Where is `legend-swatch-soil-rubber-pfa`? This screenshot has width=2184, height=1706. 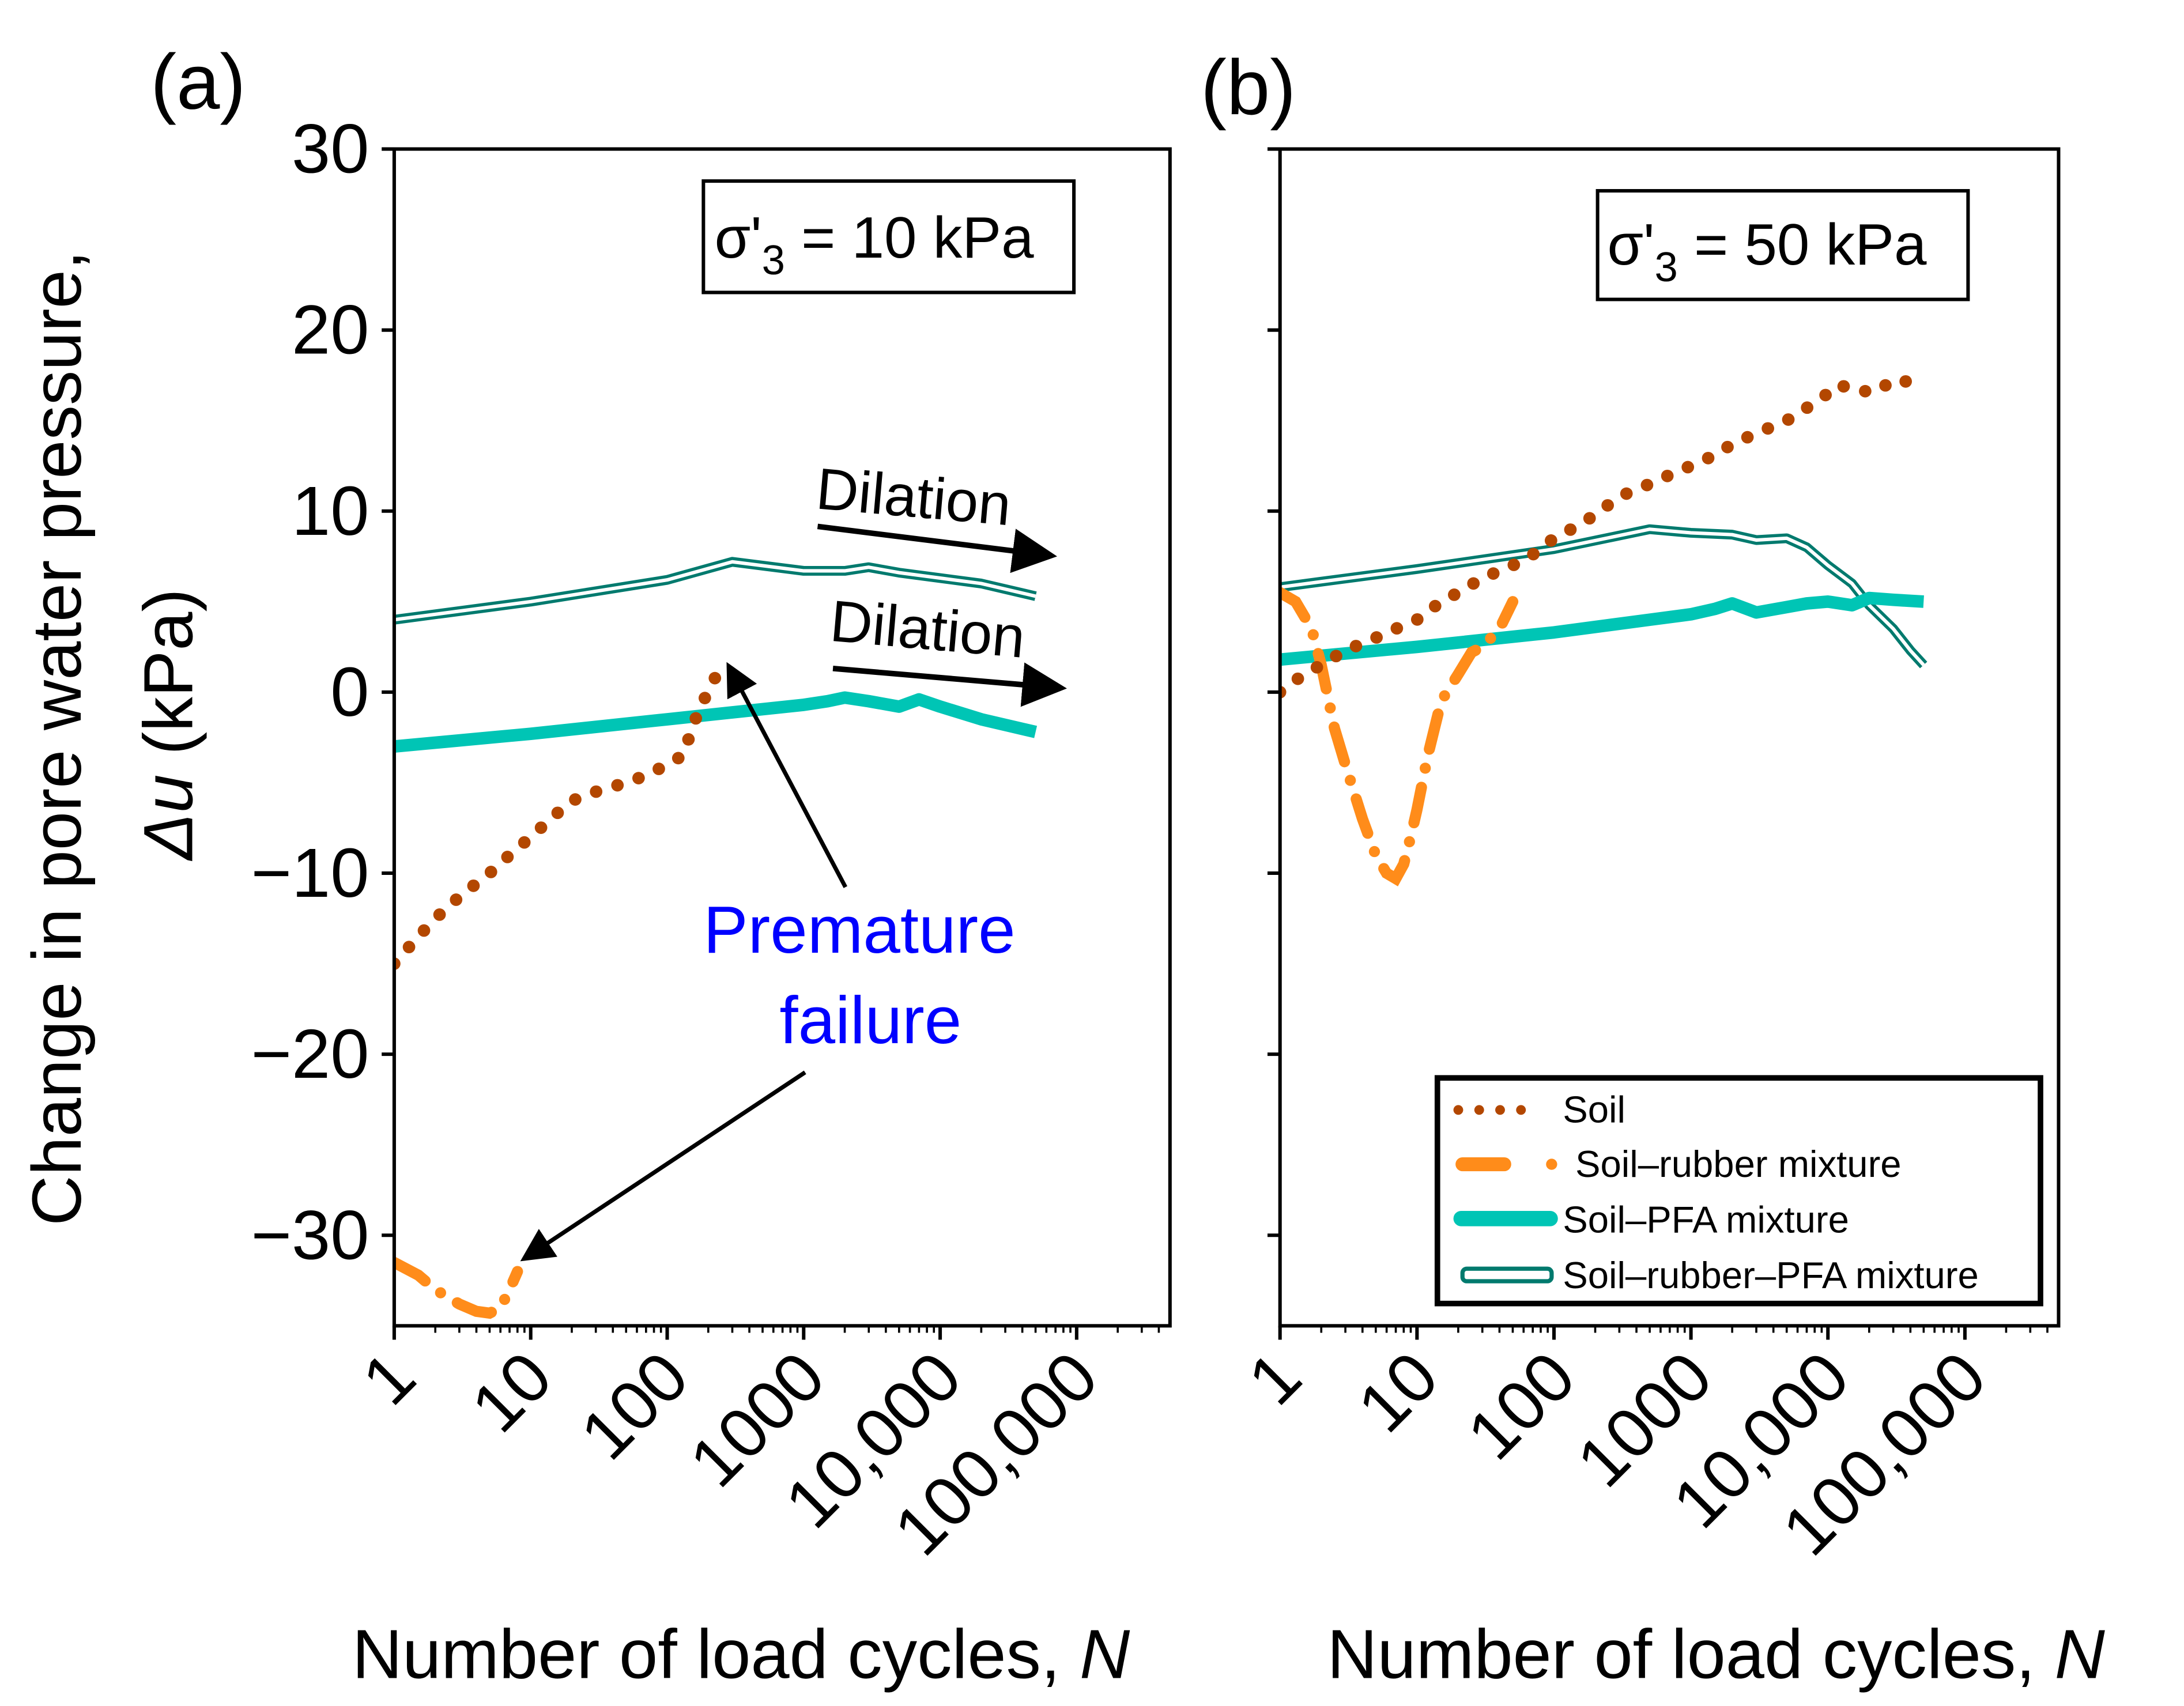 legend-swatch-soil-rubber-pfa is located at coordinates (1507, 1275).